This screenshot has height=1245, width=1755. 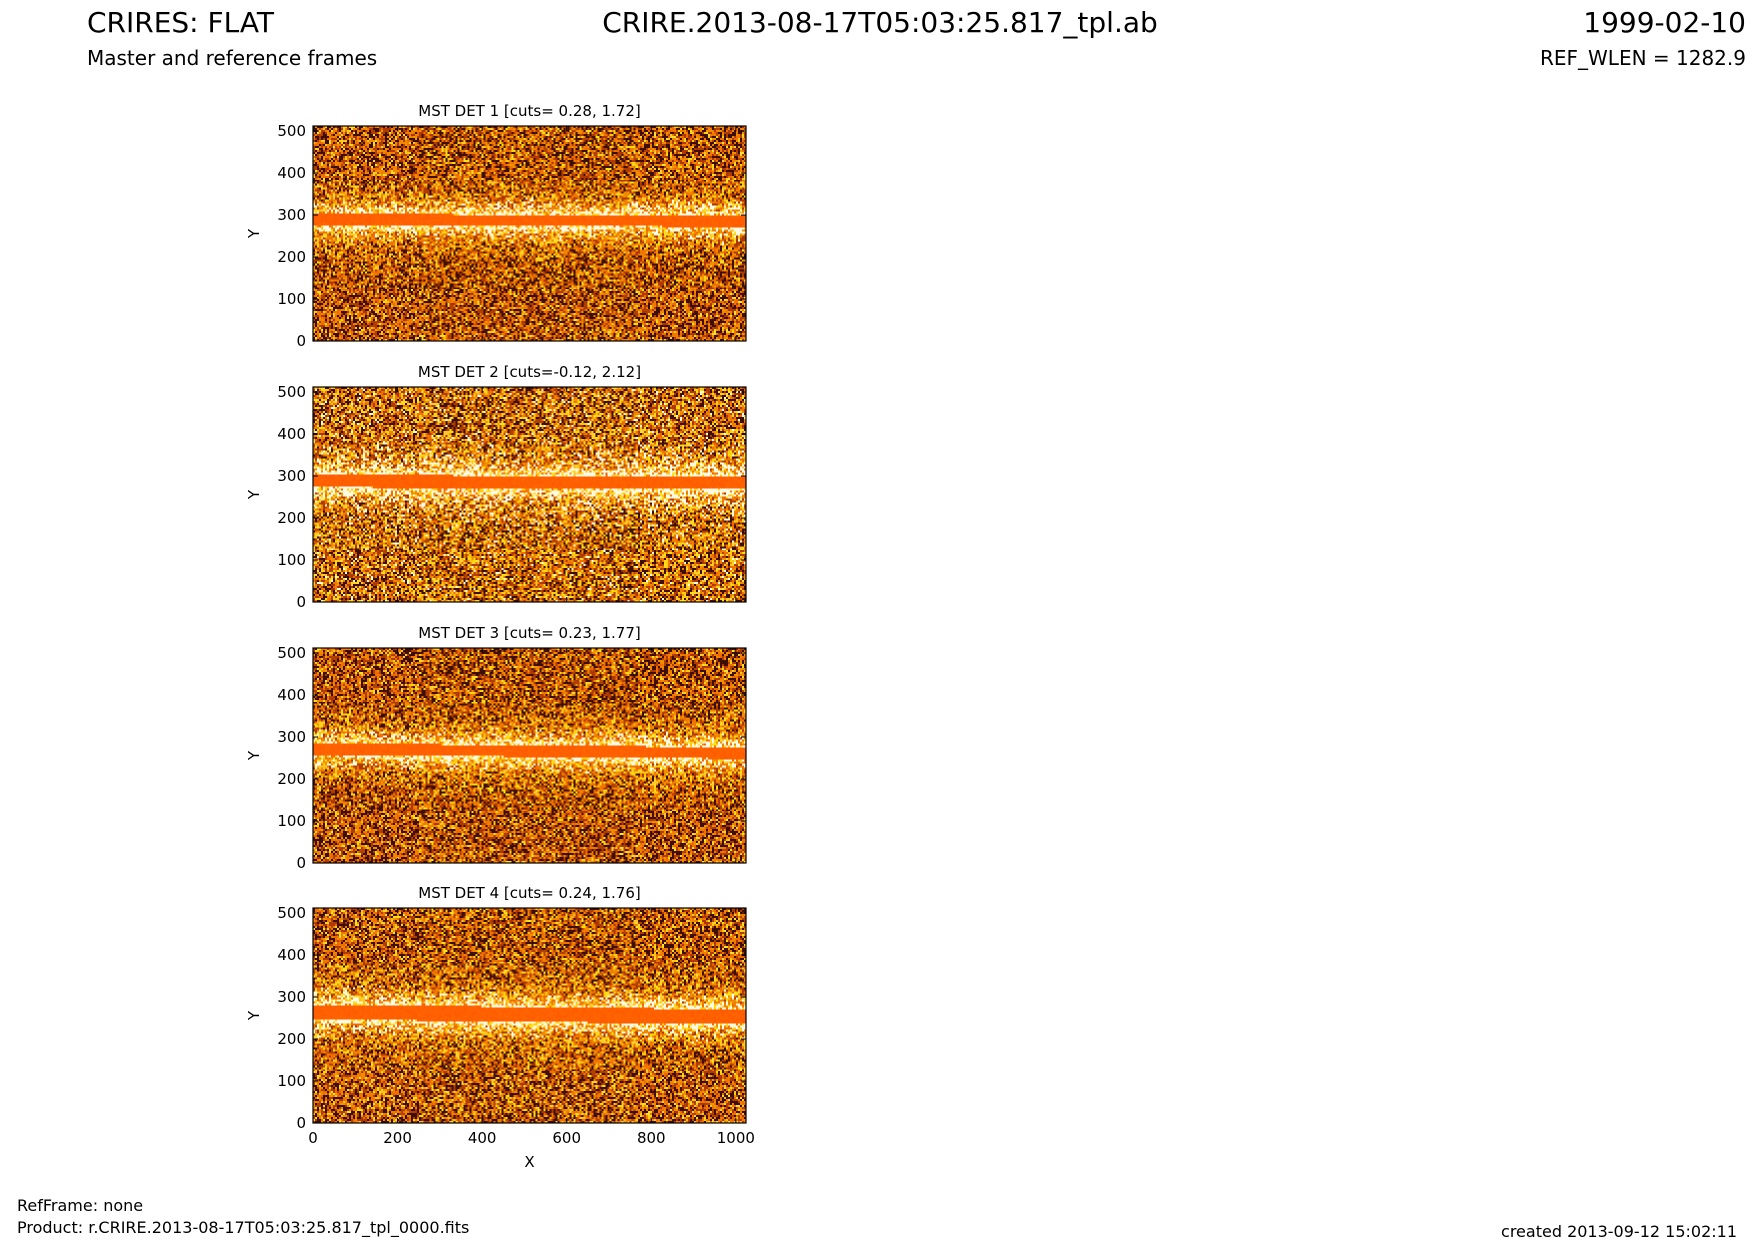 What do you see at coordinates (397, 1138) in the screenshot?
I see `x-tick-label: 200` at bounding box center [397, 1138].